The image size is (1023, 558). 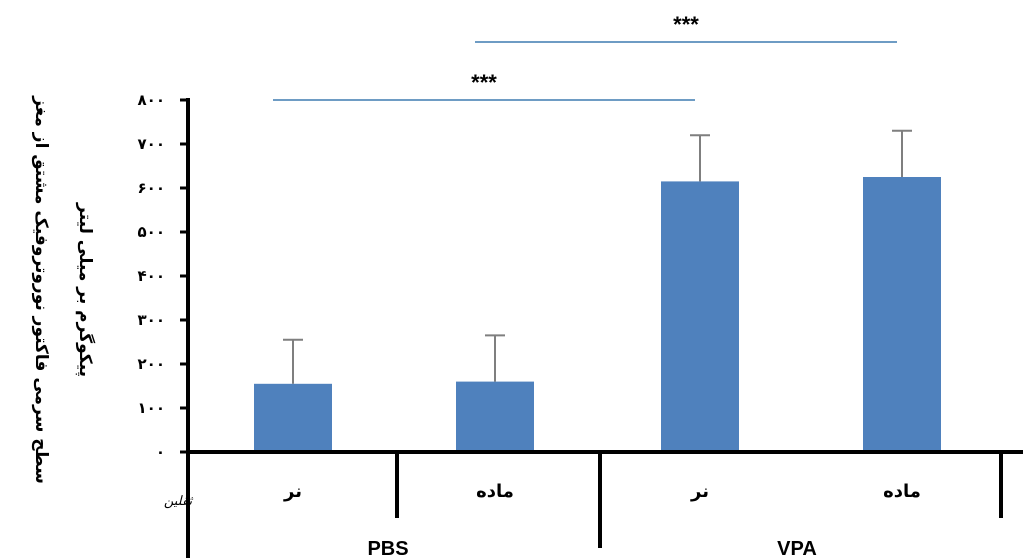 What do you see at coordinates (495, 491) in the screenshot?
I see `x-category-label-1: ماده` at bounding box center [495, 491].